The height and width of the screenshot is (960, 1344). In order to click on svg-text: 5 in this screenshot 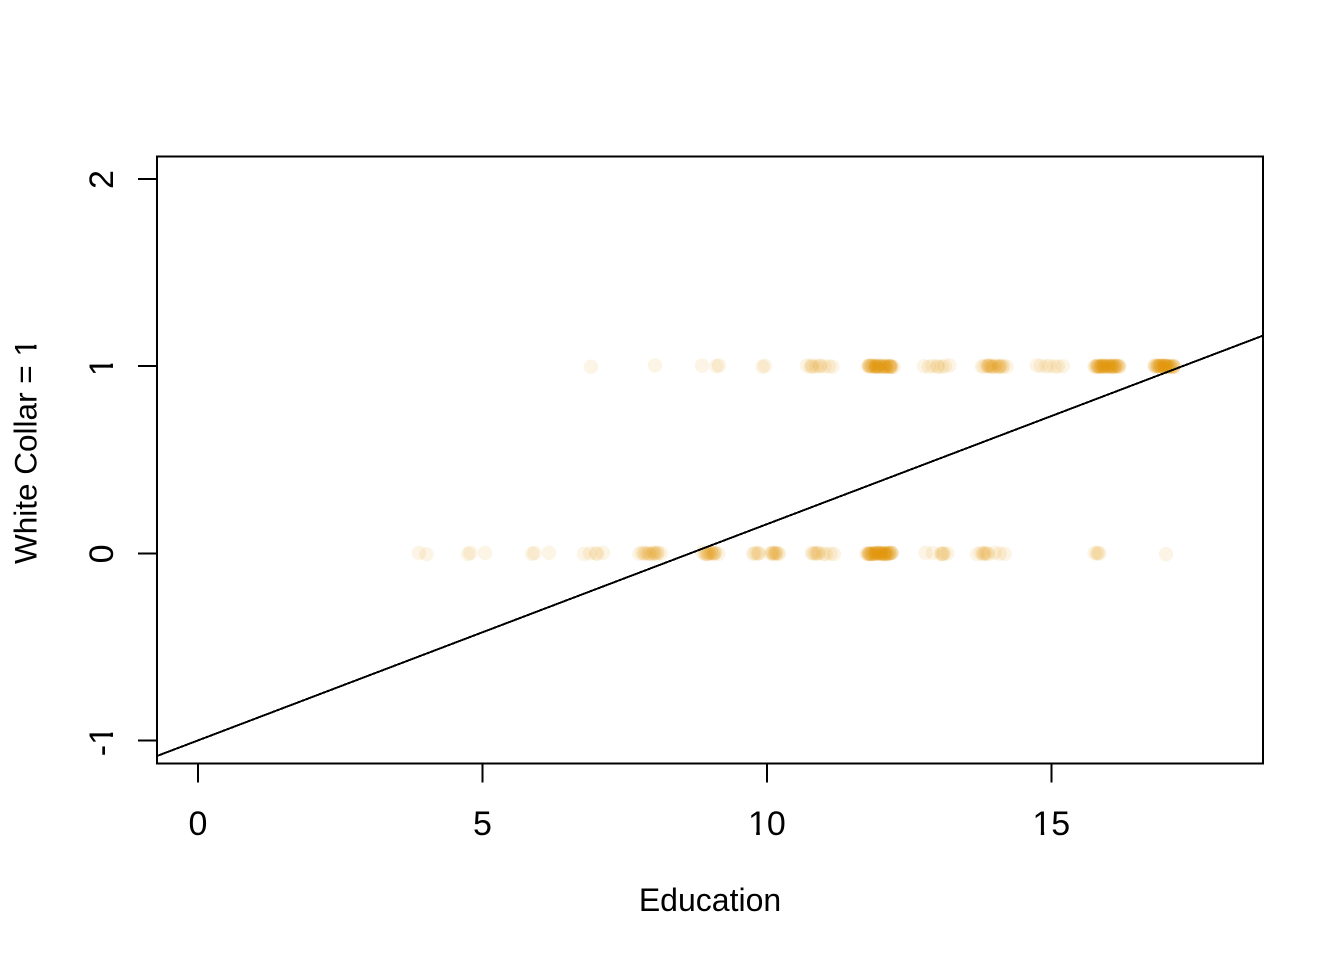, I will do `click(482, 824)`.